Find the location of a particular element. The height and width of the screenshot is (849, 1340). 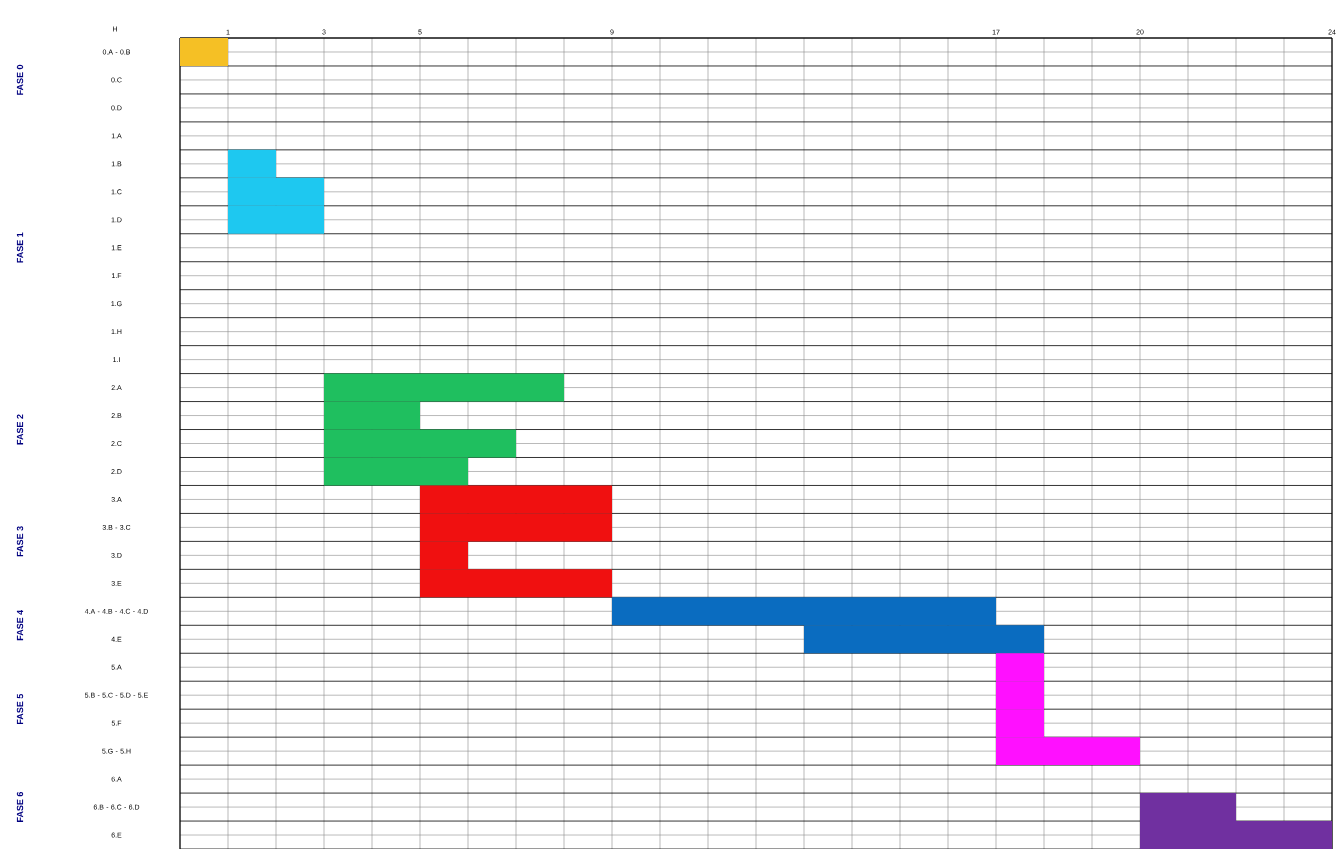

text: FASE 3 is located at coordinates (20, 541).